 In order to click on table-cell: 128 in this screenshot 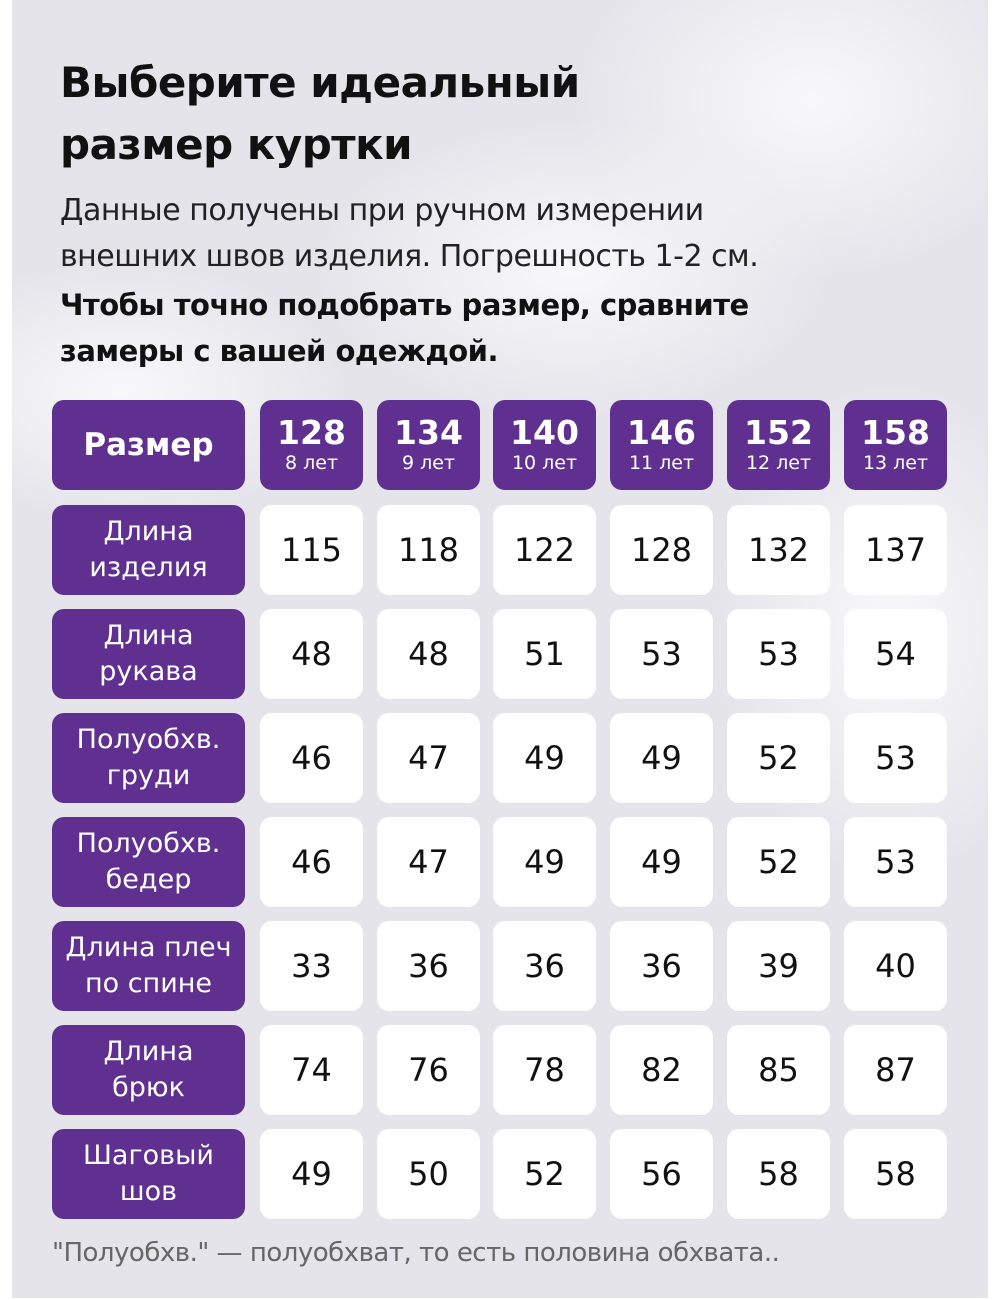, I will do `click(661, 550)`.